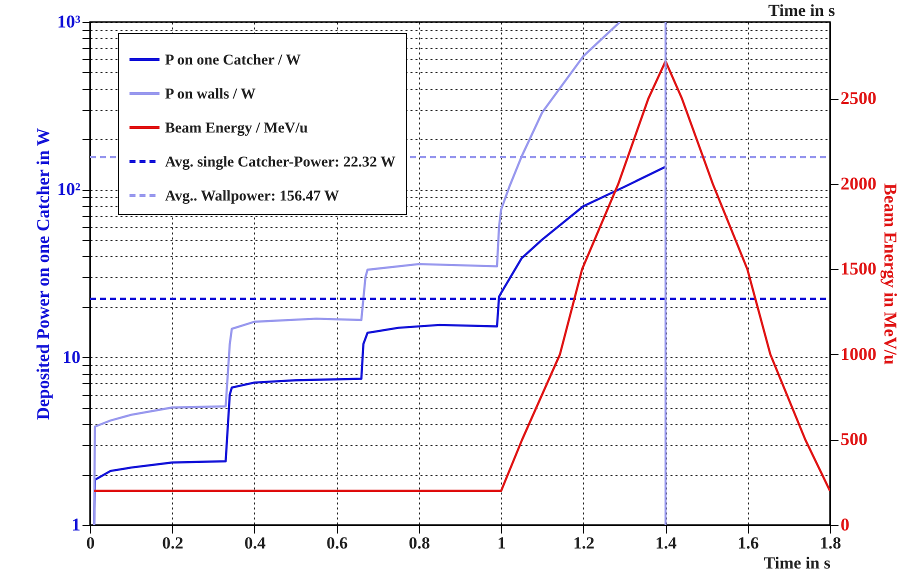 The width and height of the screenshot is (914, 574). What do you see at coordinates (233, 60) in the screenshot?
I see `legend-label: P on one Catcher / W` at bounding box center [233, 60].